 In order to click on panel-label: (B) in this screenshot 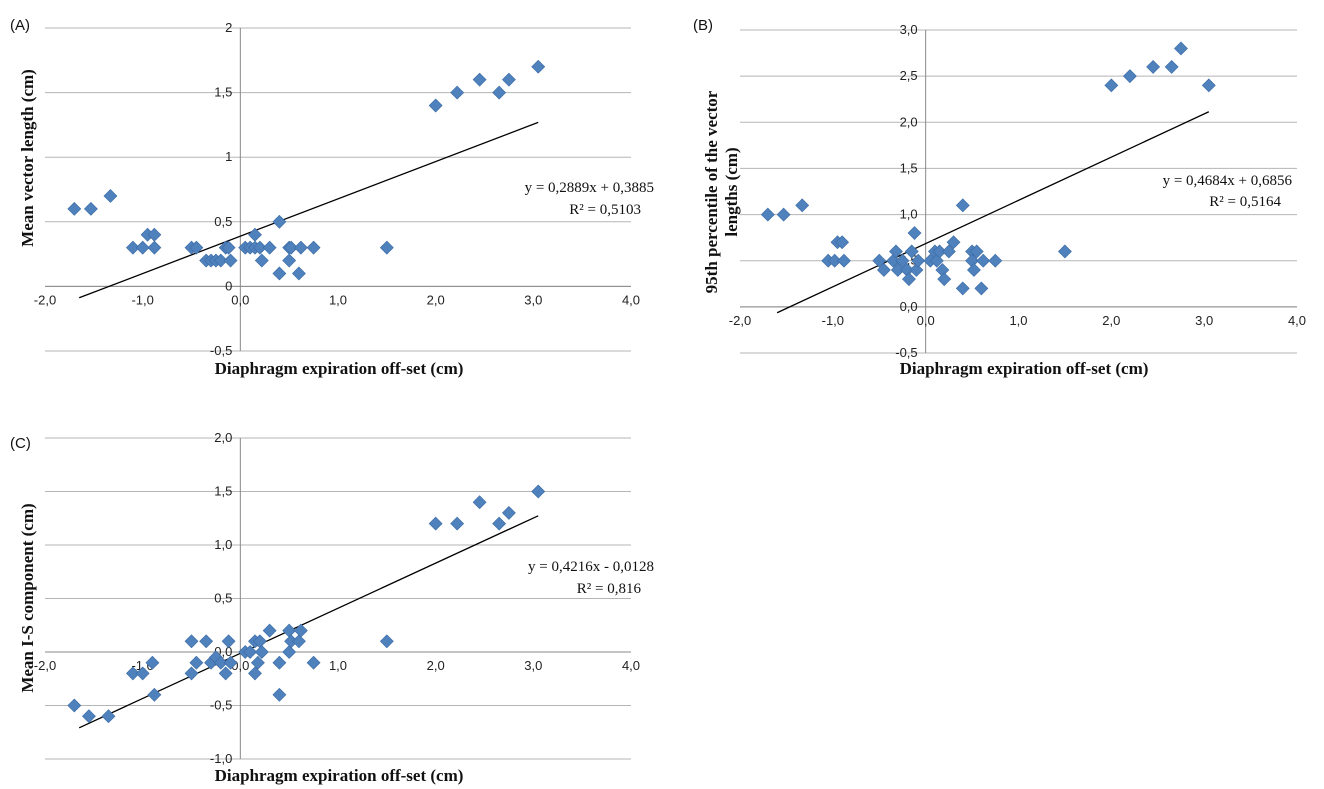, I will do `click(703, 25)`.